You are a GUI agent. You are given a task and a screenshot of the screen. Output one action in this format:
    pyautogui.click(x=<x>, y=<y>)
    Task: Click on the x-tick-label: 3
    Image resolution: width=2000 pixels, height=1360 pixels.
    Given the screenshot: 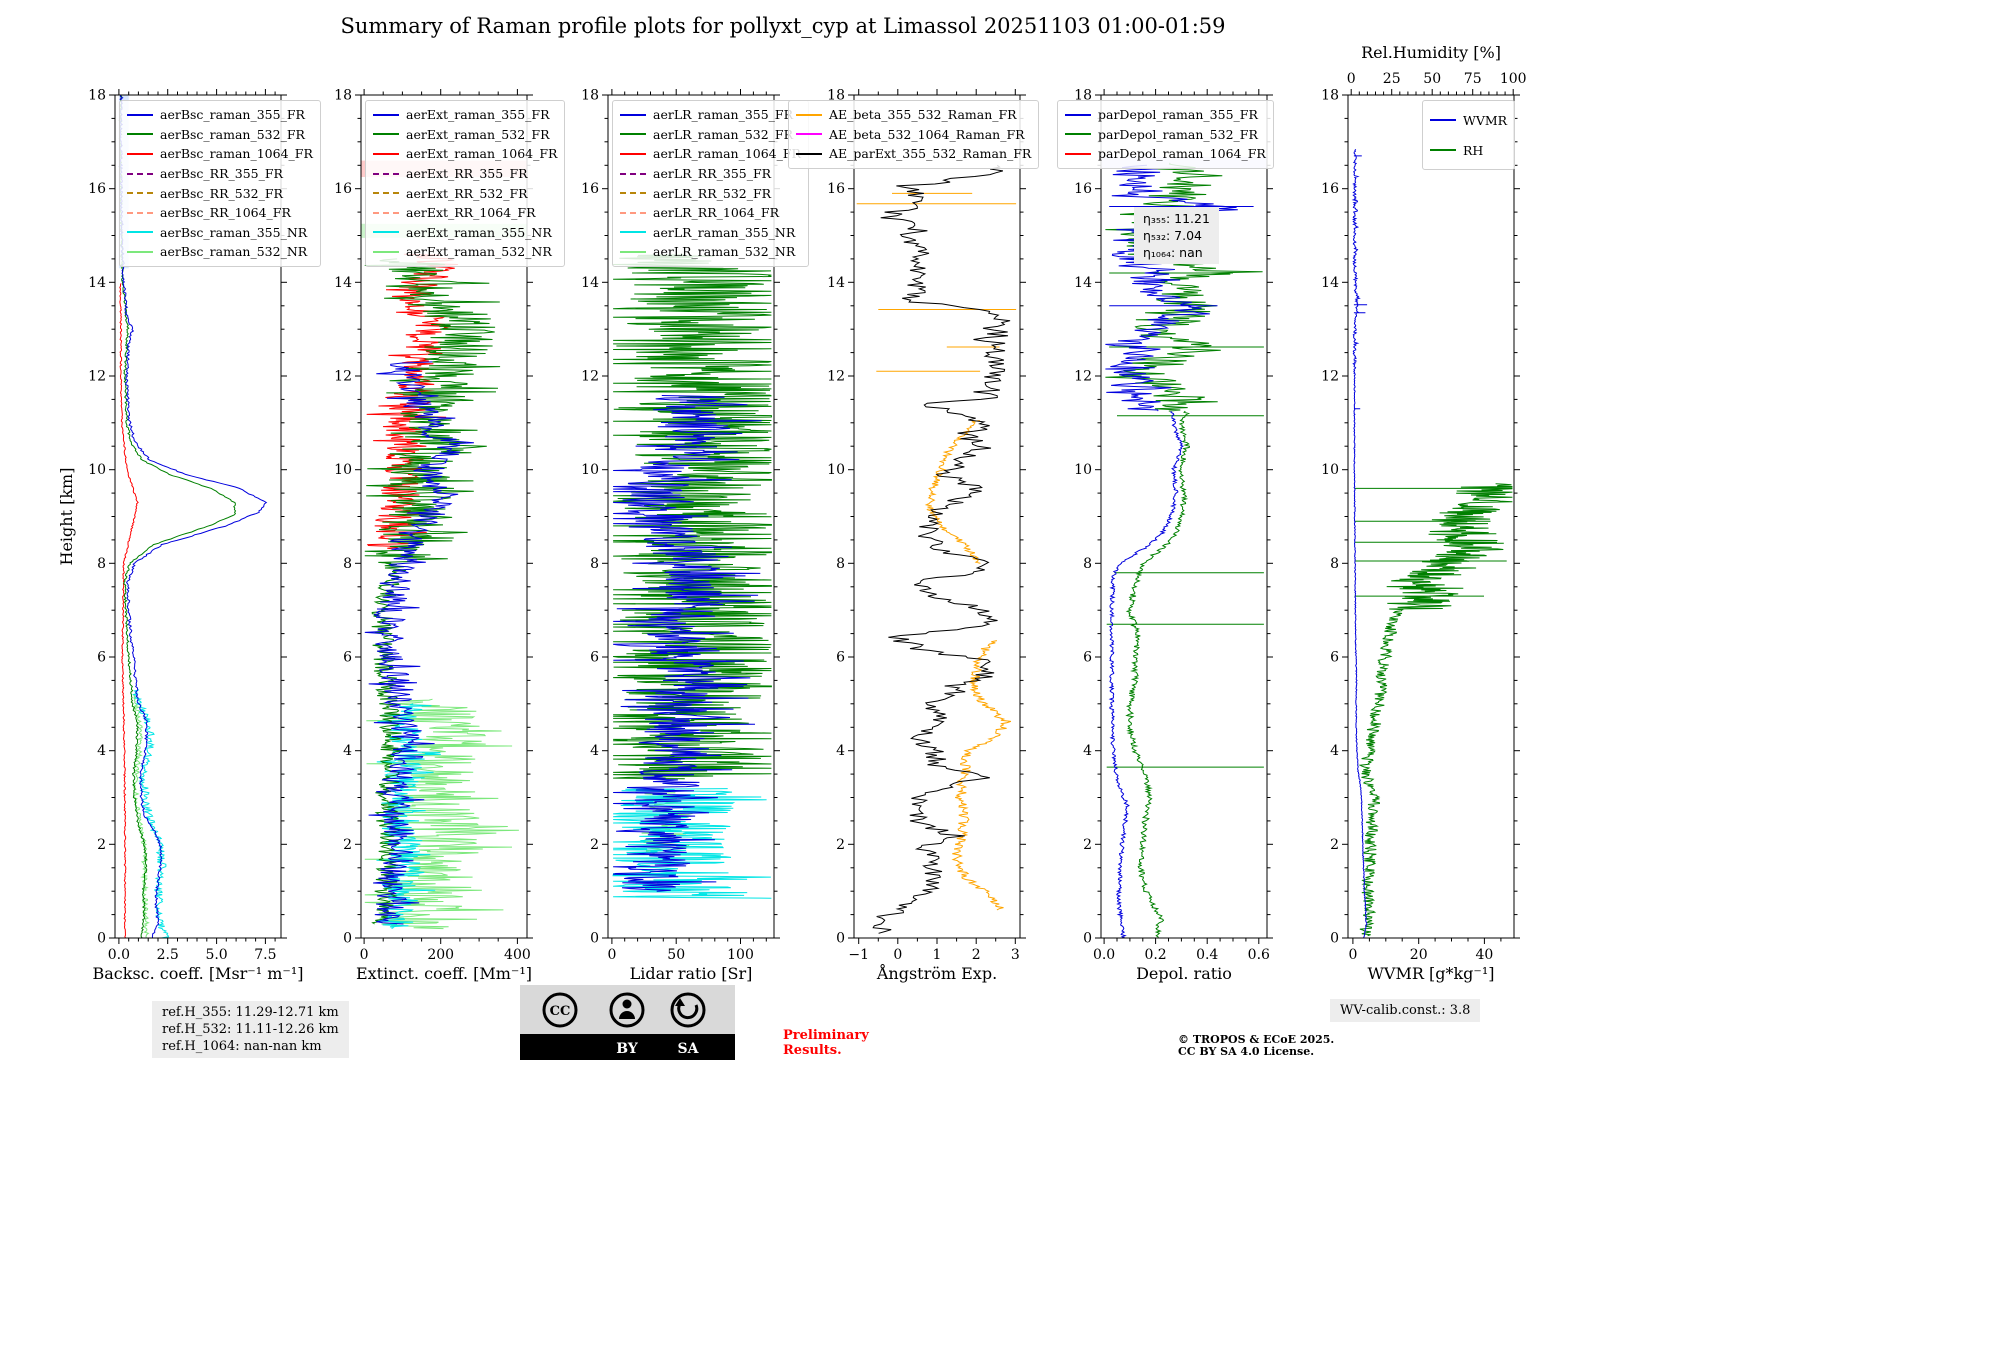 What is the action you would take?
    pyautogui.click(x=1015, y=955)
    